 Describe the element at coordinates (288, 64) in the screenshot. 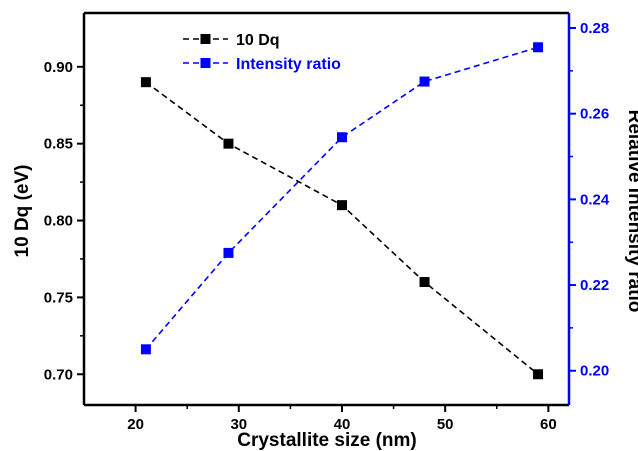

I see `legend-label-intensity-ratio: Intensity ratio` at that location.